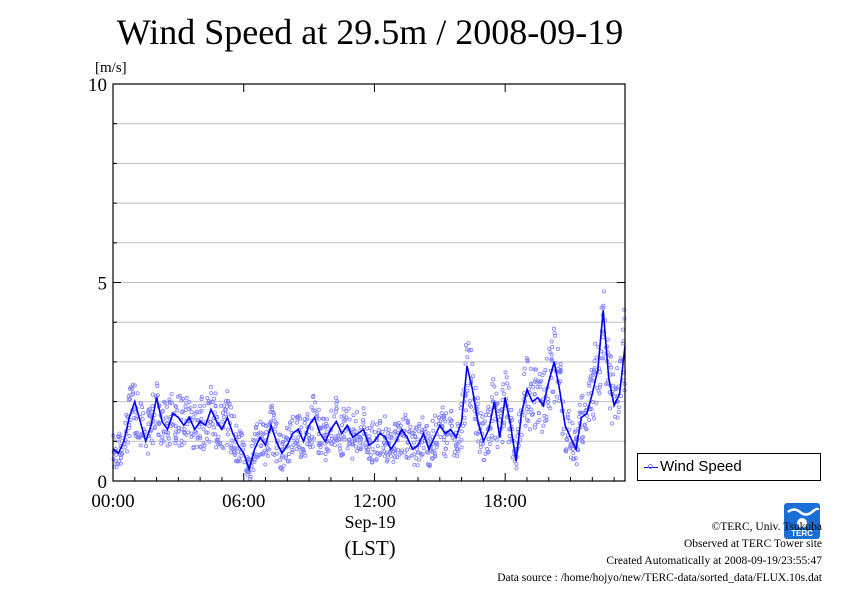 The width and height of the screenshot is (842, 595). I want to click on x-date-label: Sep-19, so click(370, 522).